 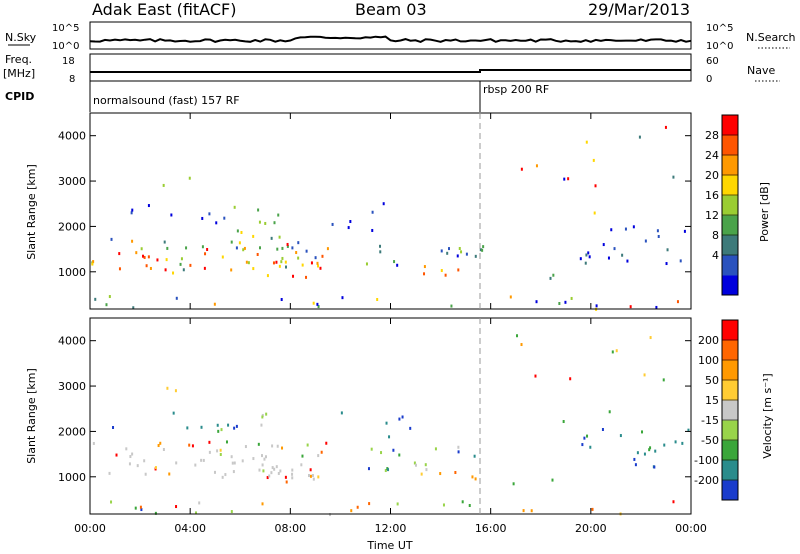 I want to click on velocity-y-label: Slant Range [km], so click(x=31, y=416).